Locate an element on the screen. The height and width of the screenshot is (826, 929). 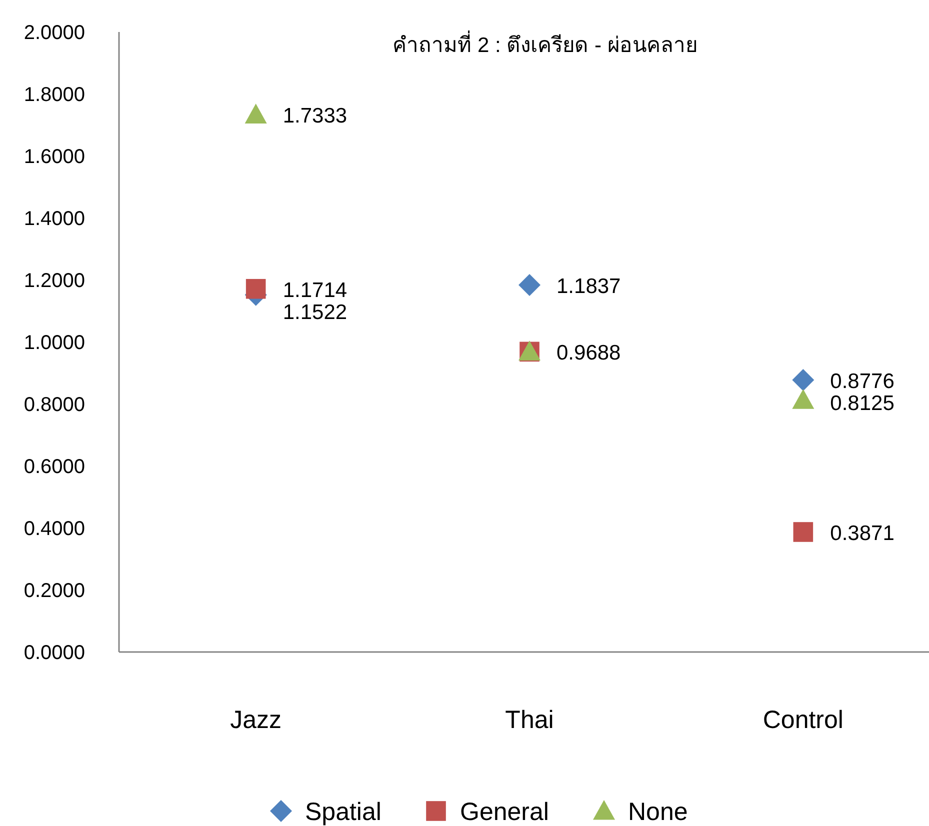
data-label: 1.7333 is located at coordinates (315, 116).